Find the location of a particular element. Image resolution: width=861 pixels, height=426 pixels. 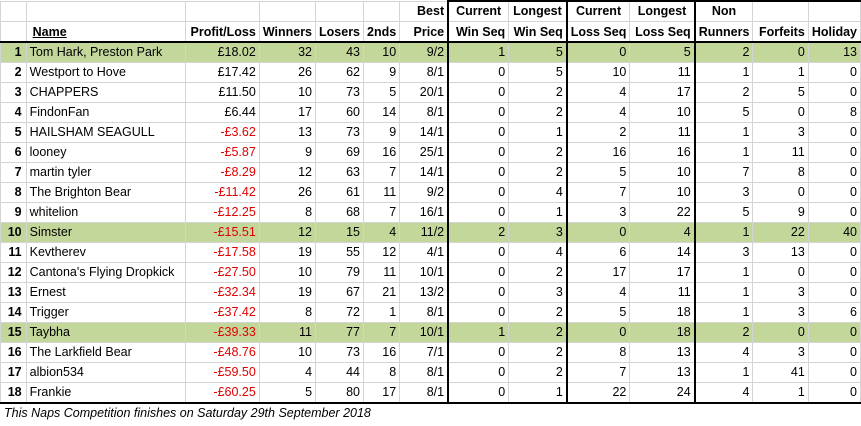

competitor-name-cell: CHAPPERS is located at coordinates (106, 92).